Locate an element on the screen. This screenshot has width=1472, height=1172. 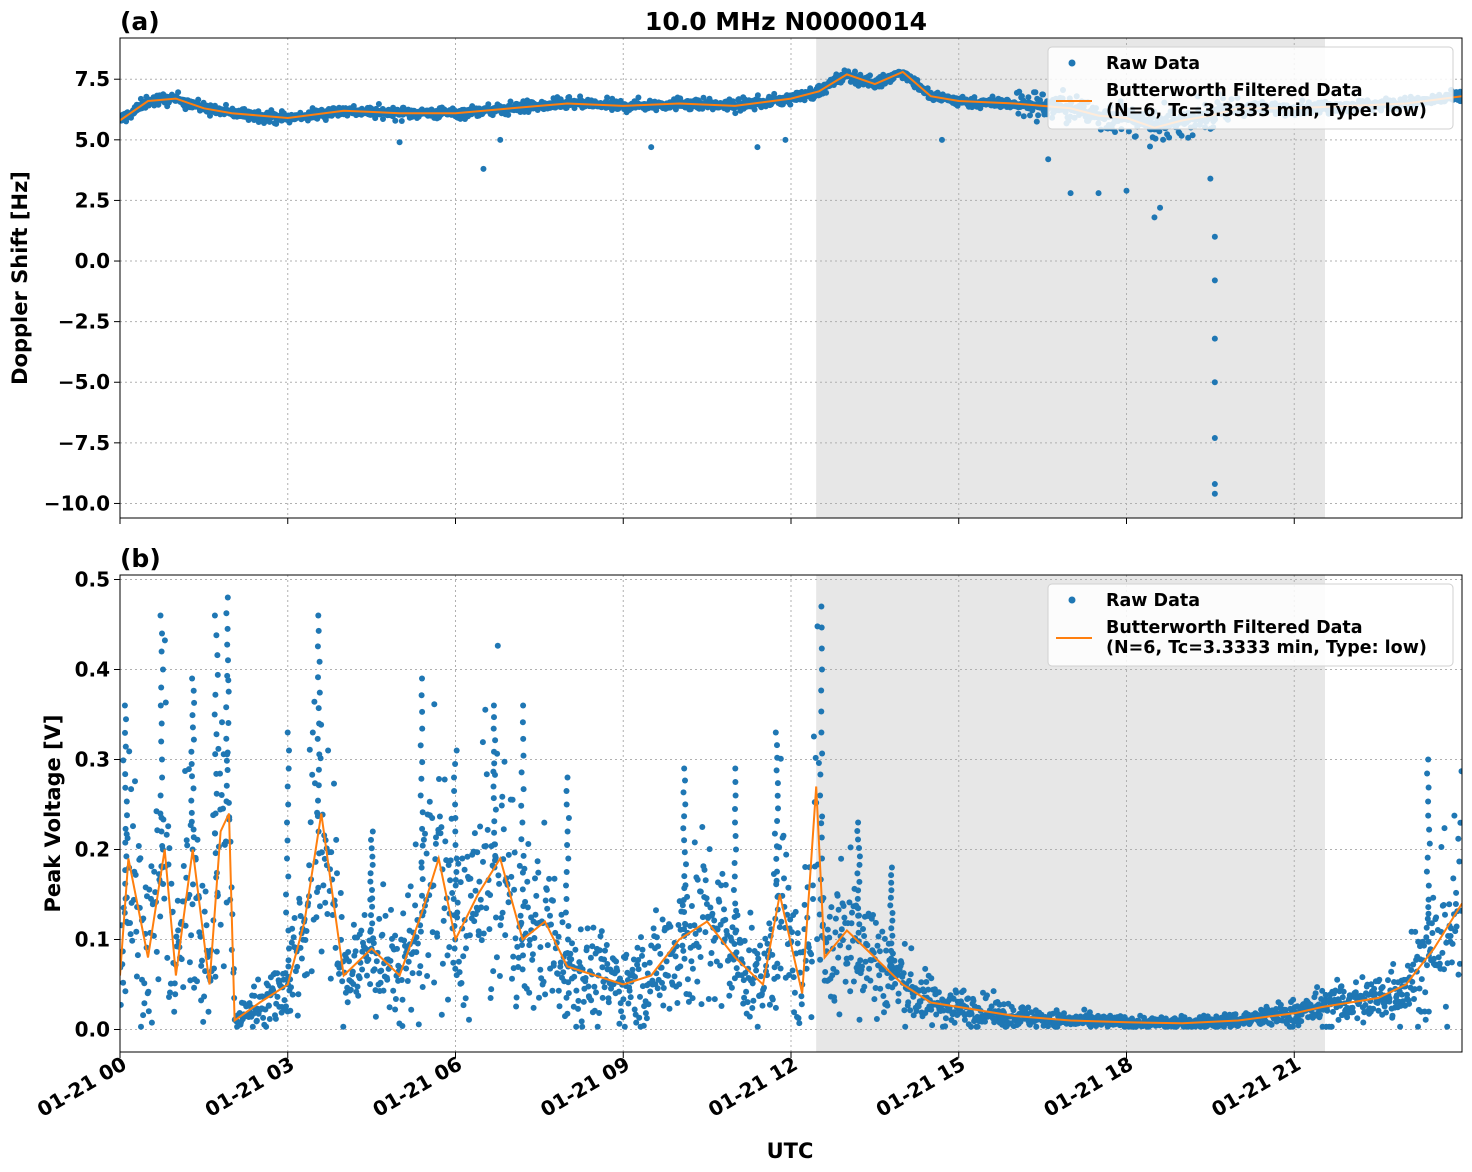
y-tick-label: −5.0 is located at coordinates (84, 382).